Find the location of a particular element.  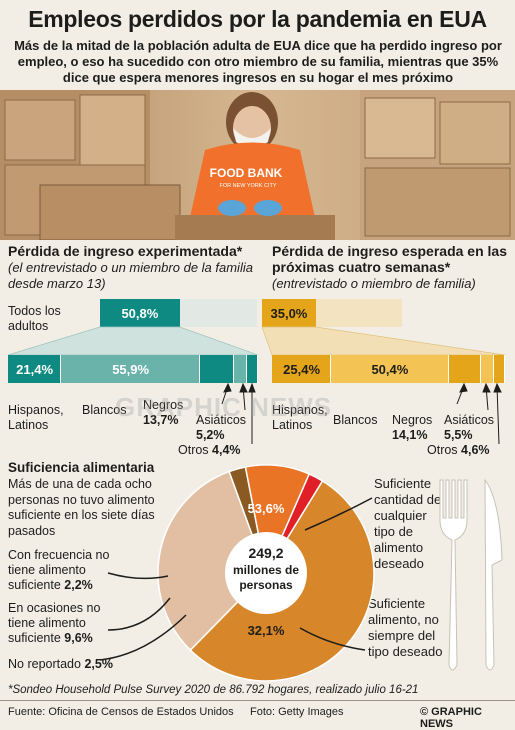

label-blancos-exp: Blancos is located at coordinates (104, 410).